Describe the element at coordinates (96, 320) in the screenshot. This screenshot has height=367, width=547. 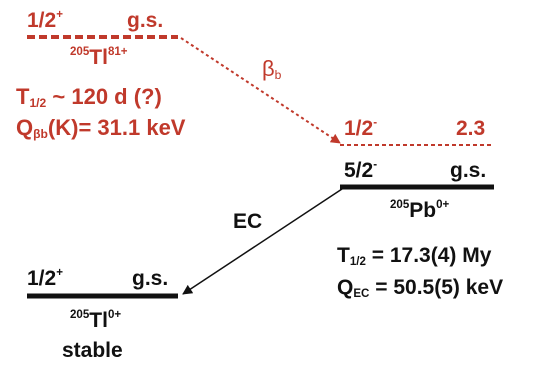
I see `tl205-nuclide: 205Tl0+` at that location.